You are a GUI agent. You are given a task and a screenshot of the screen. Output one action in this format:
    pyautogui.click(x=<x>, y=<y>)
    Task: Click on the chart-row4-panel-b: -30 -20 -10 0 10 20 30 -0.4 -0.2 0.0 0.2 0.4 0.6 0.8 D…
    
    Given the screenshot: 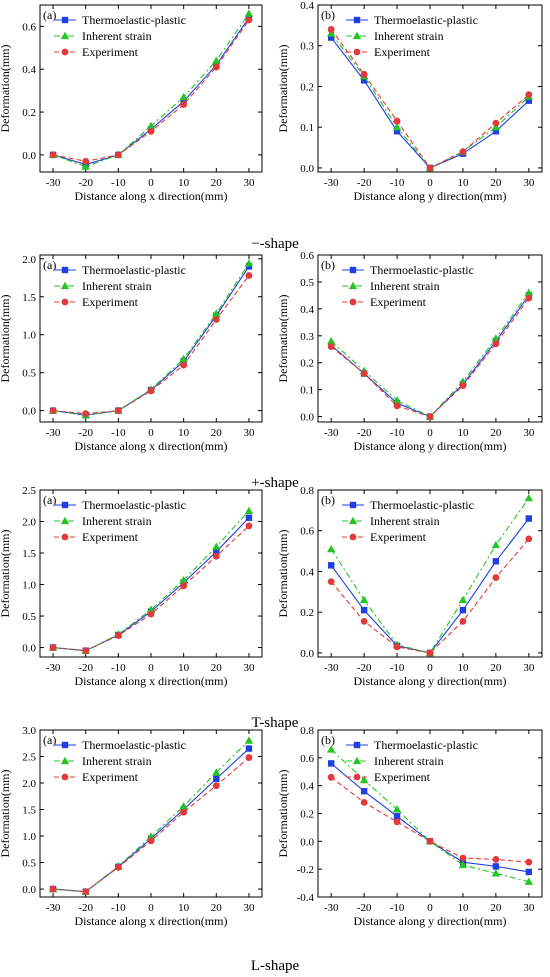 What is the action you would take?
    pyautogui.click(x=409, y=826)
    